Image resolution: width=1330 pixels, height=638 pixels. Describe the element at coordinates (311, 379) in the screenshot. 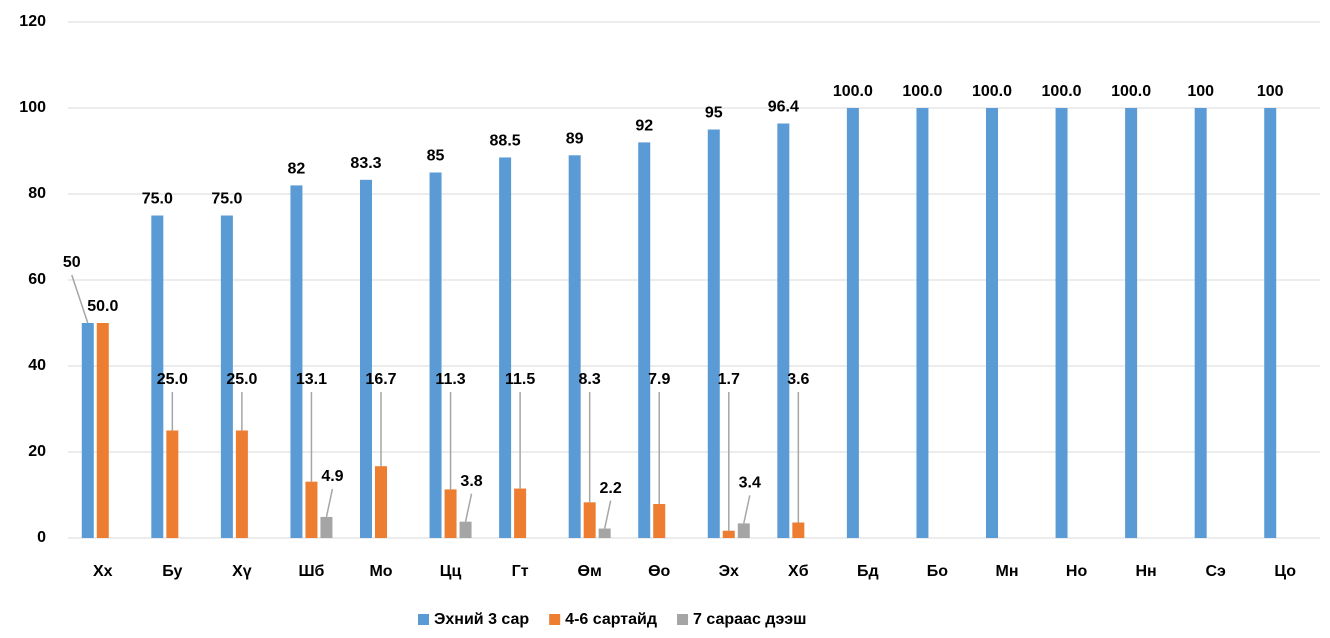

I see `data-label: 13.1` at that location.